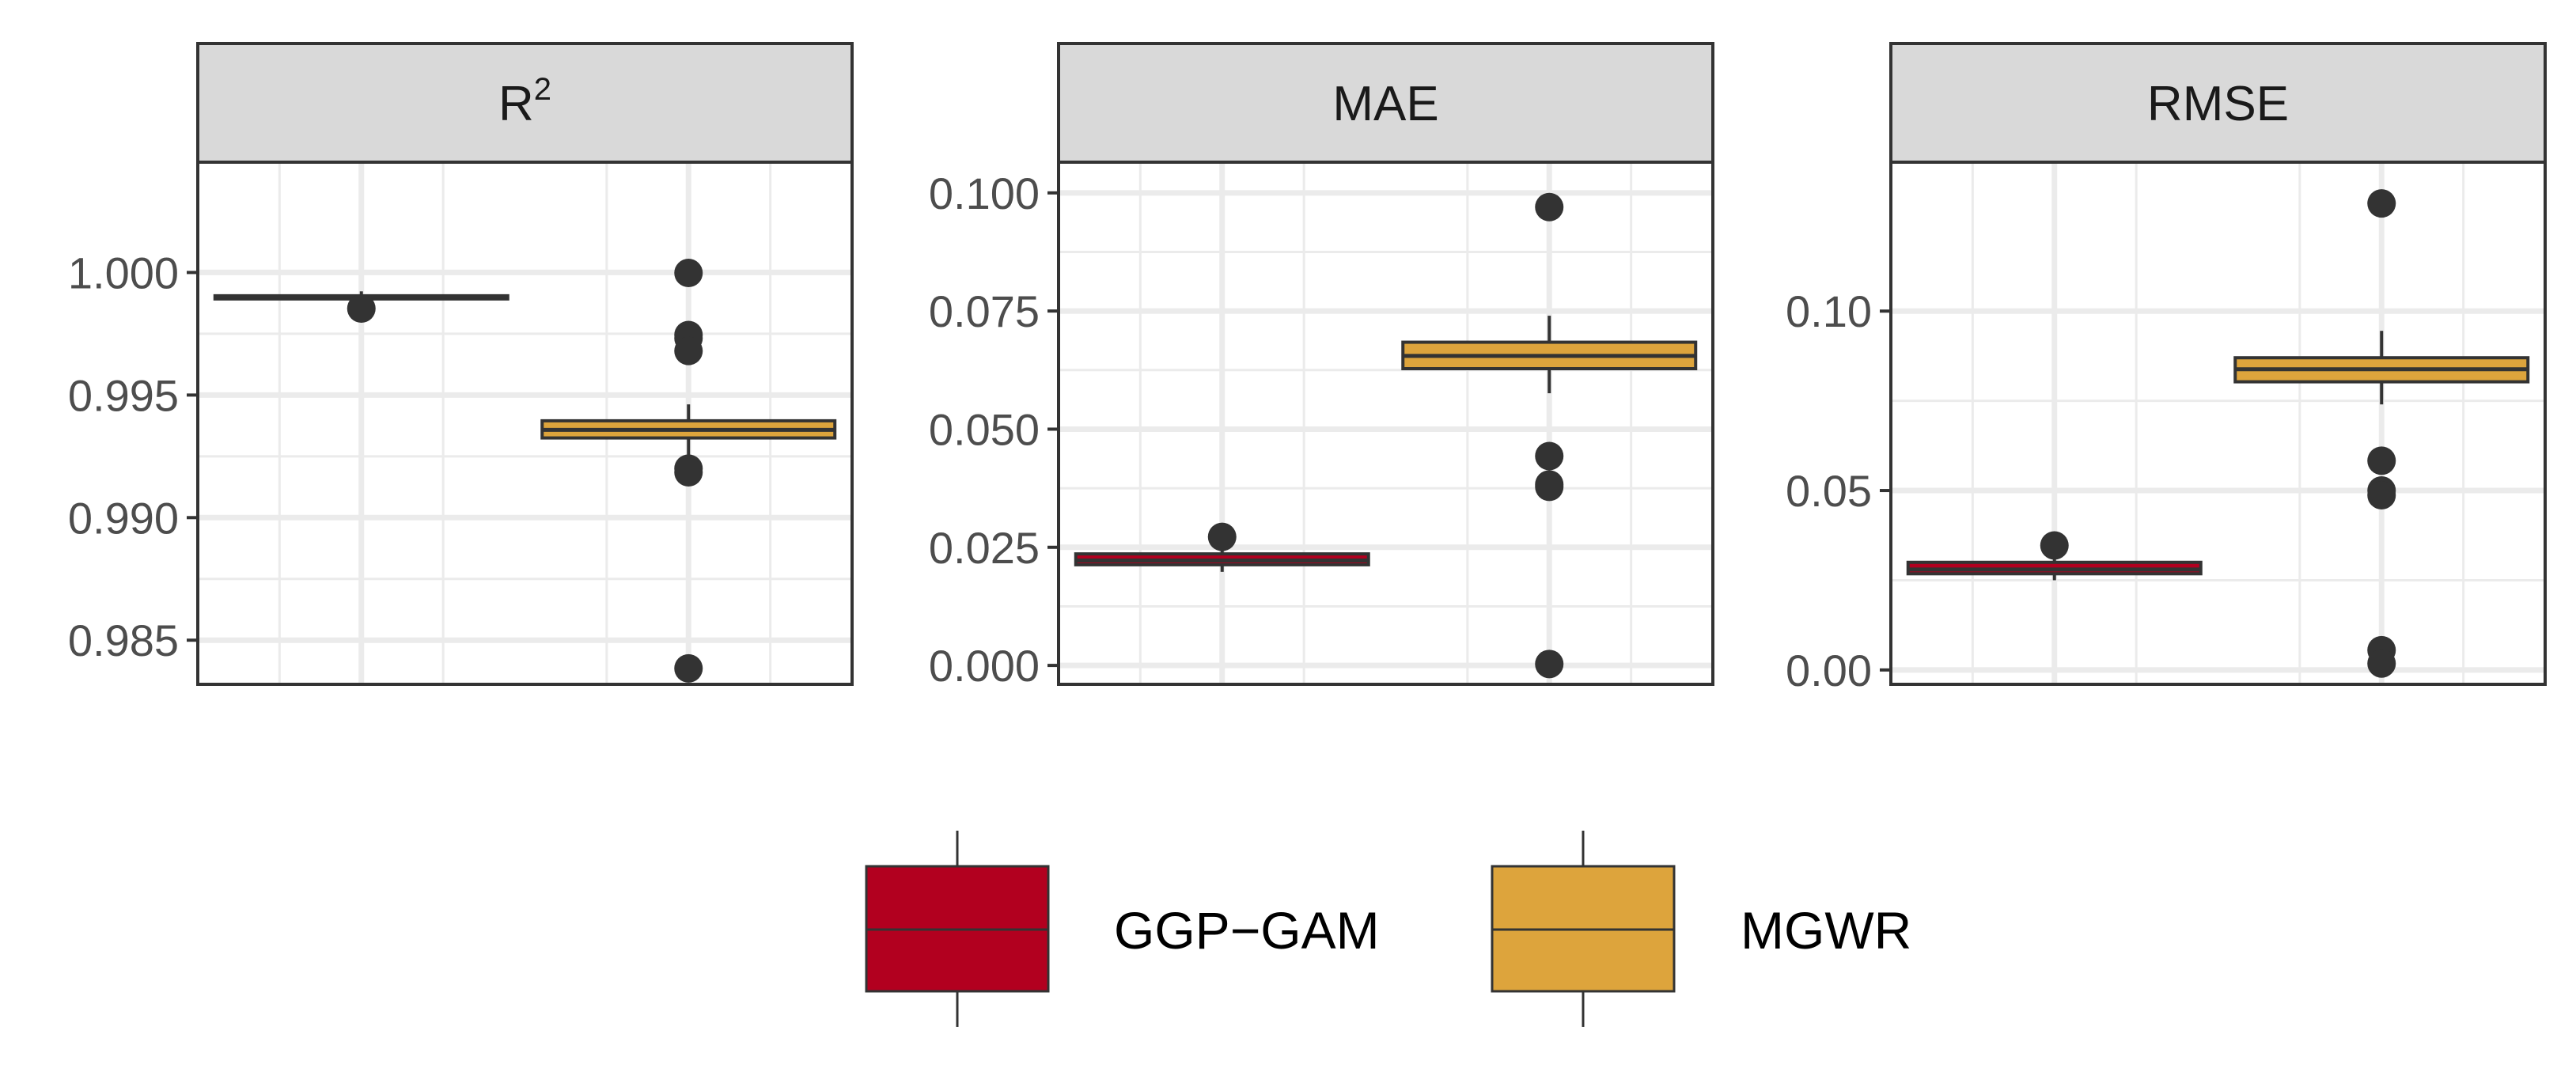 Image resolution: width=2576 pixels, height=1068 pixels. What do you see at coordinates (1829, 491) in the screenshot?
I see `y-tick-label: 0.05` at bounding box center [1829, 491].